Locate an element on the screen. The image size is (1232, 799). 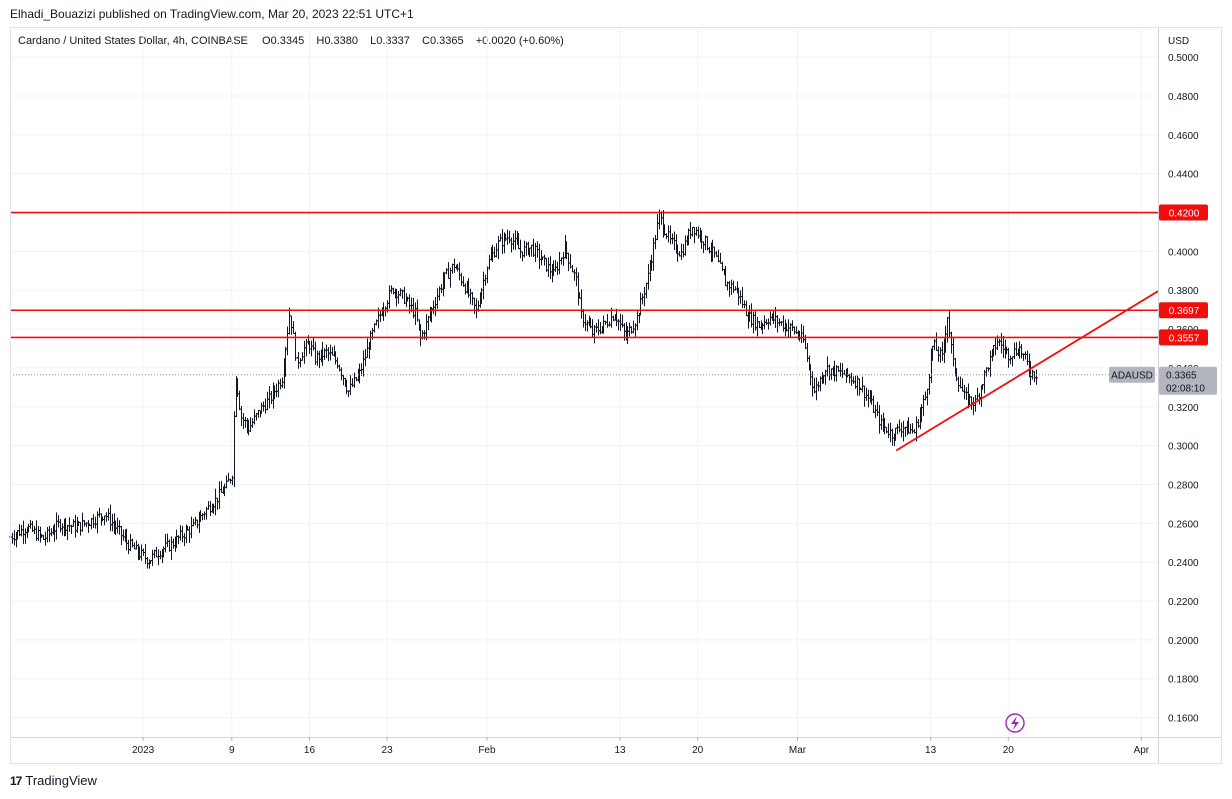
time-tick-label: 16 is located at coordinates (310, 750).